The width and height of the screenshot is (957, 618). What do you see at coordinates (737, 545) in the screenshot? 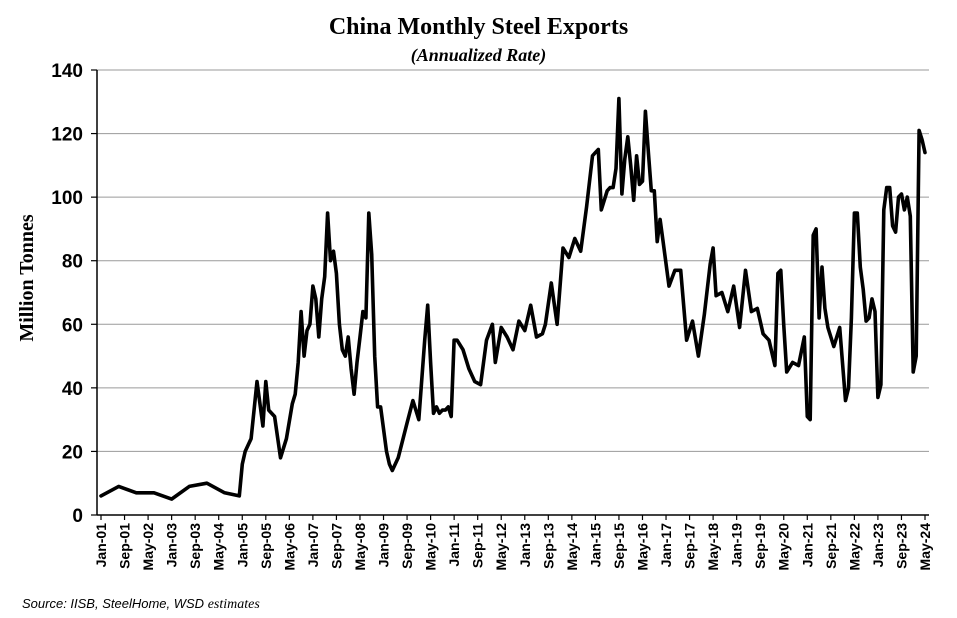
I see `x-tick-label: Jan-19` at bounding box center [737, 545].